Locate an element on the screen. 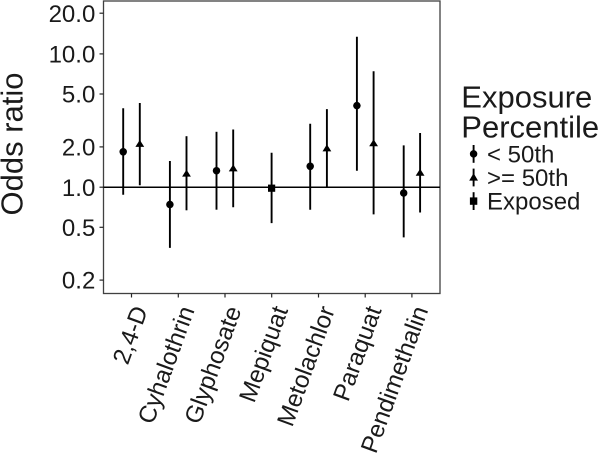 The height and width of the screenshot is (453, 600). svg-text: Exposed is located at coordinates (533, 202).